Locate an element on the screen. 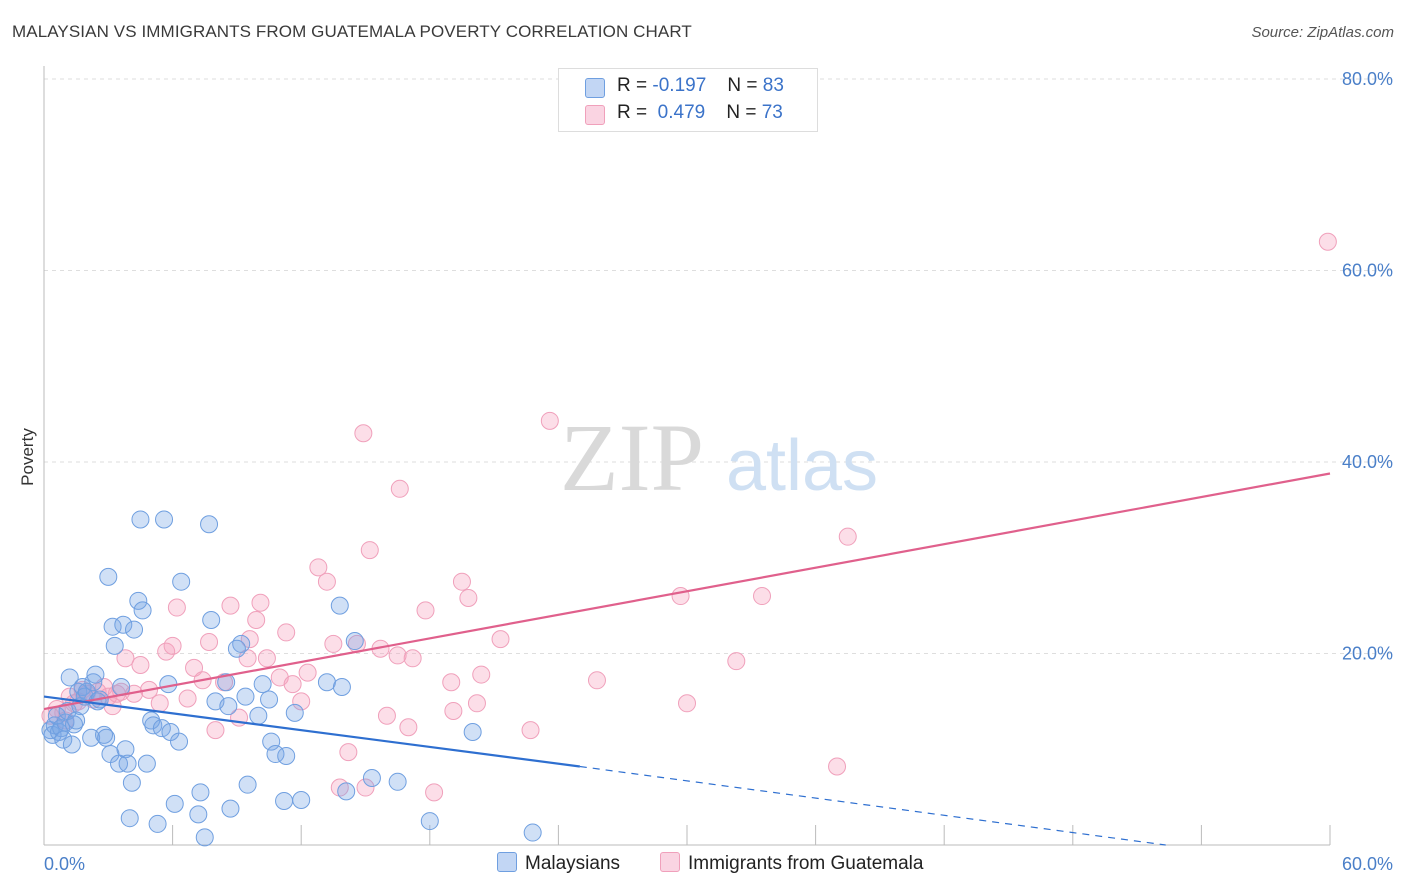 This screenshot has height=892, width=1406. malaysians-legend-swatch is located at coordinates (507, 862).